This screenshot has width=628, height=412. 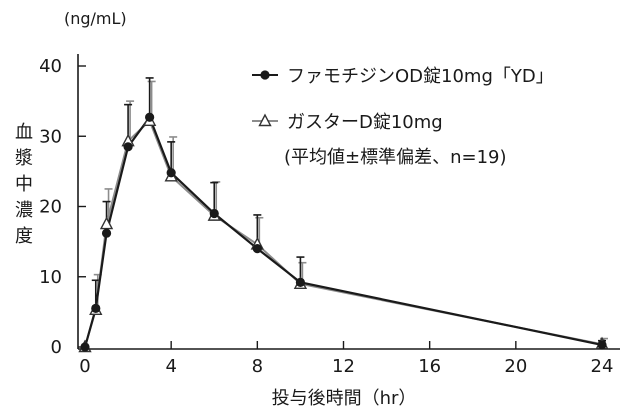 I want to click on x-tick-label: 0, so click(x=84, y=366).